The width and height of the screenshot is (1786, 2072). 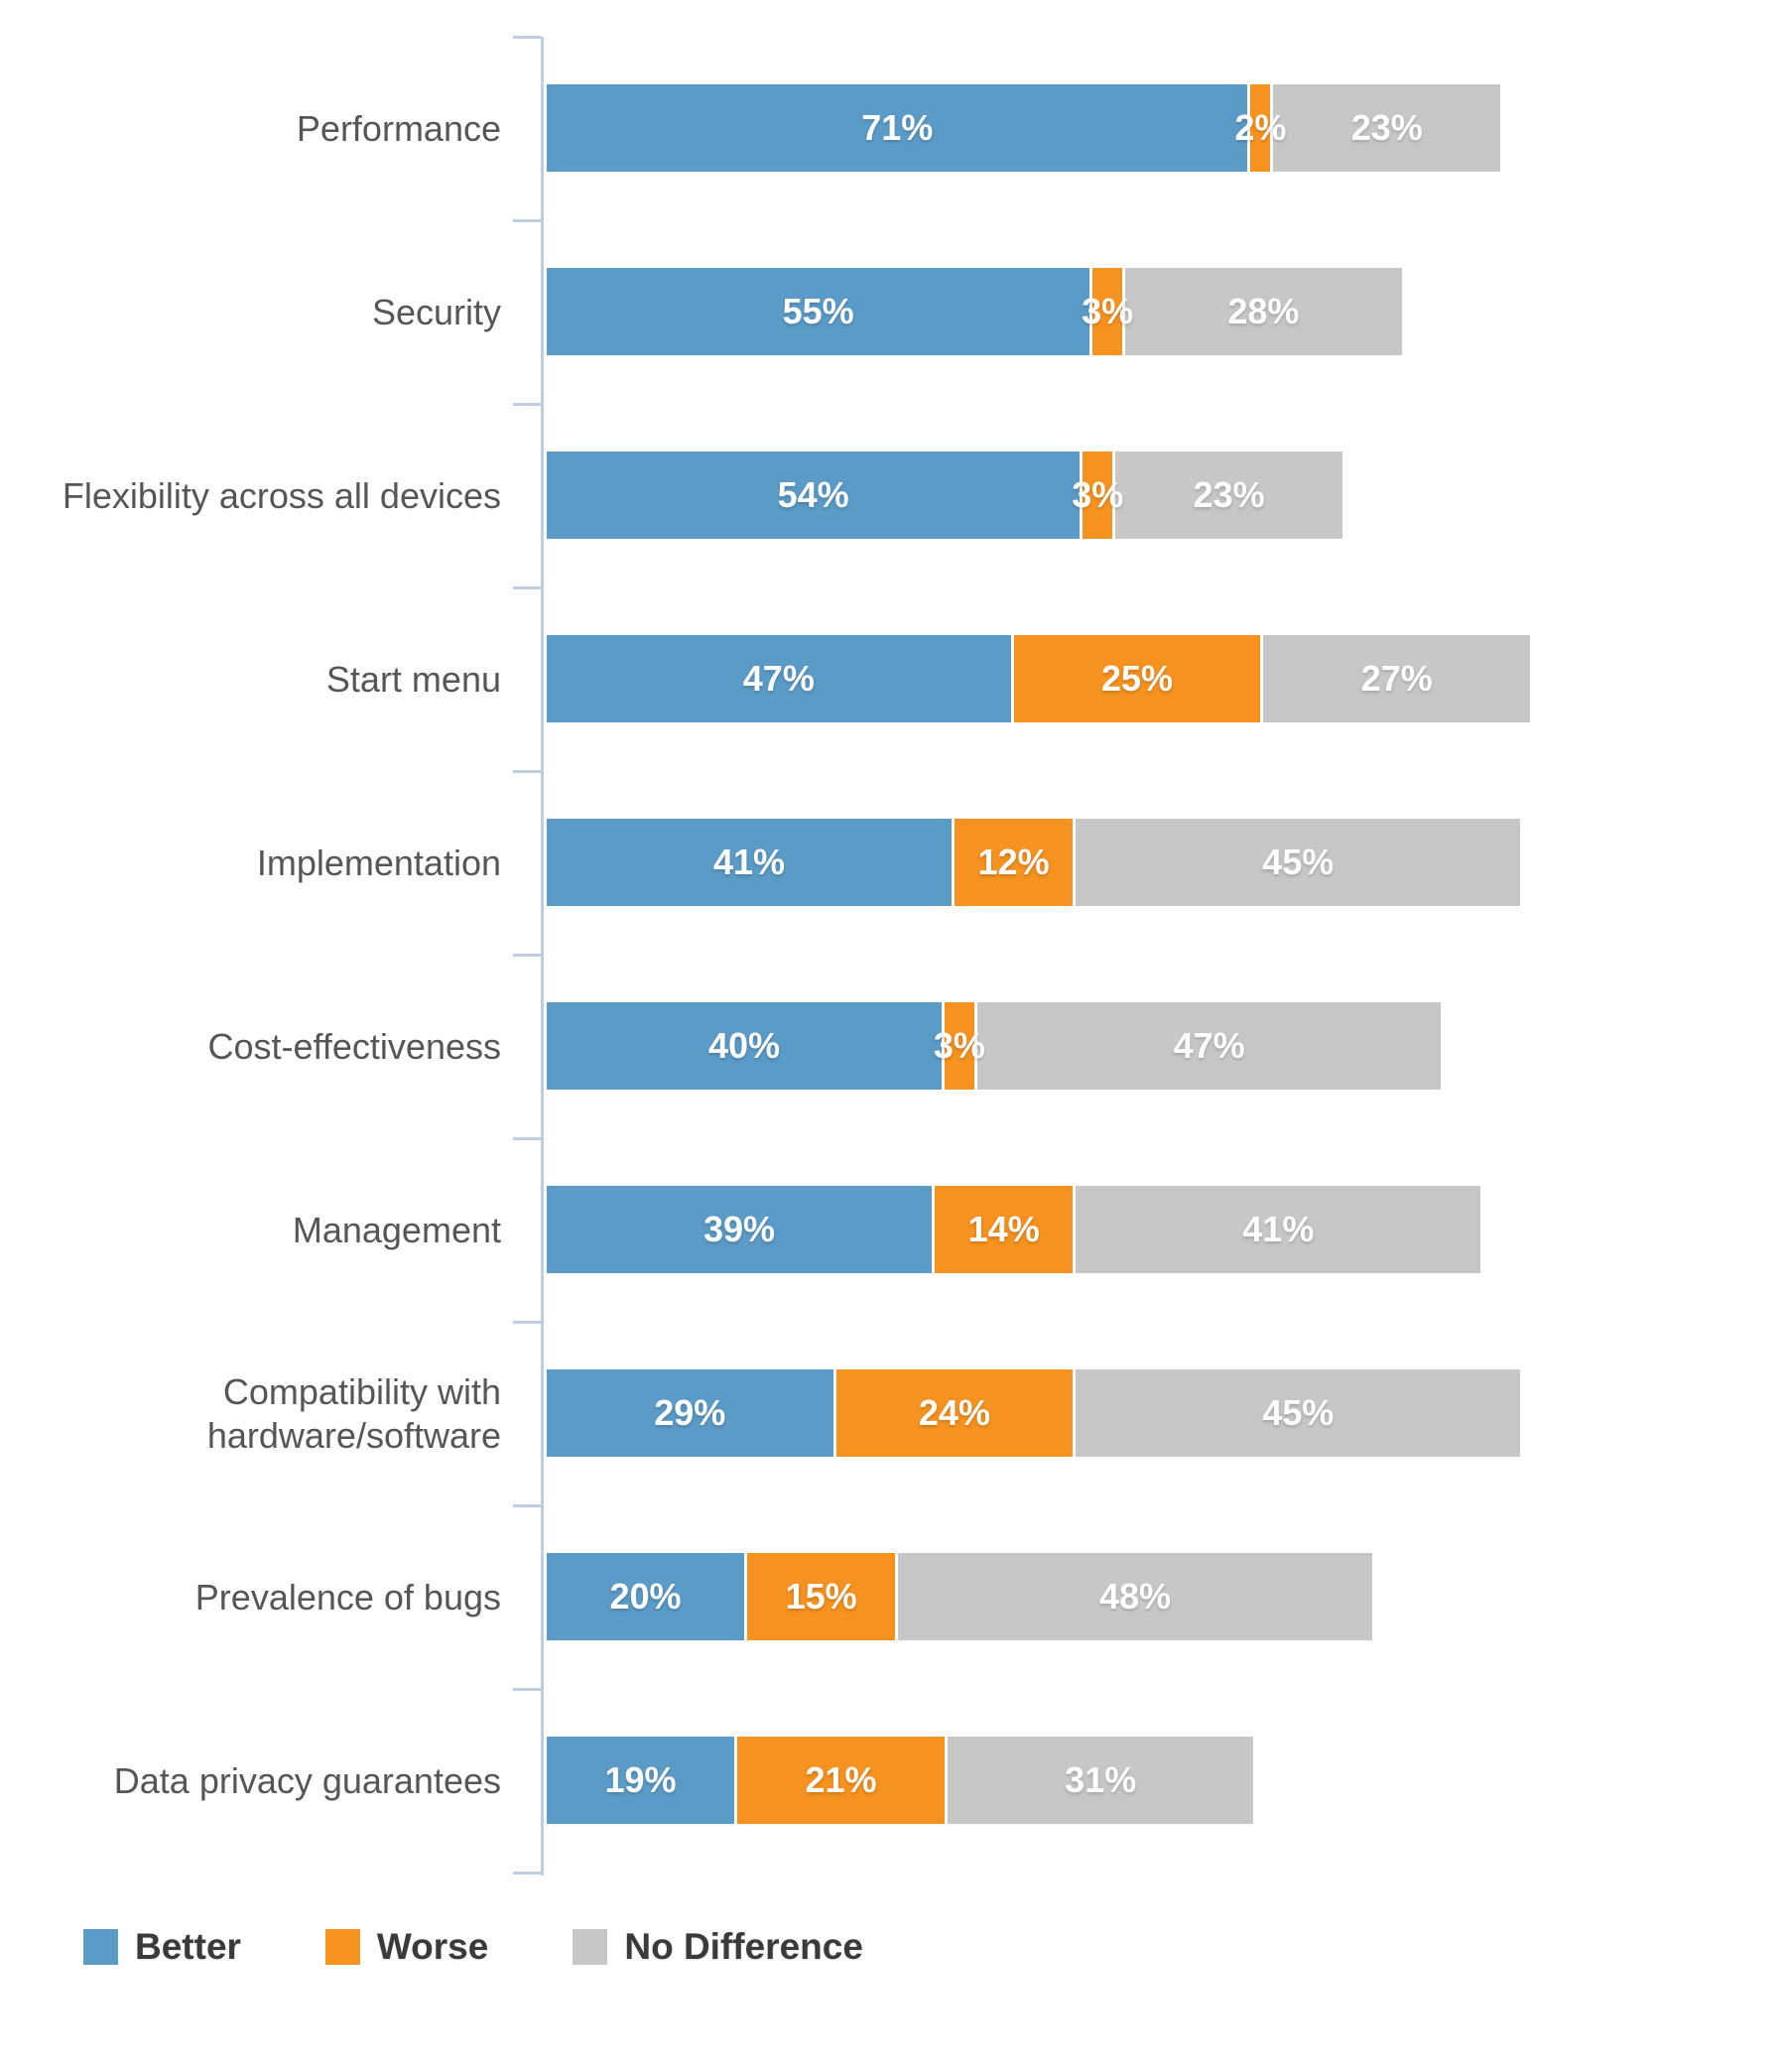 I want to click on bar-segment-worse: 24%, so click(x=954, y=1413).